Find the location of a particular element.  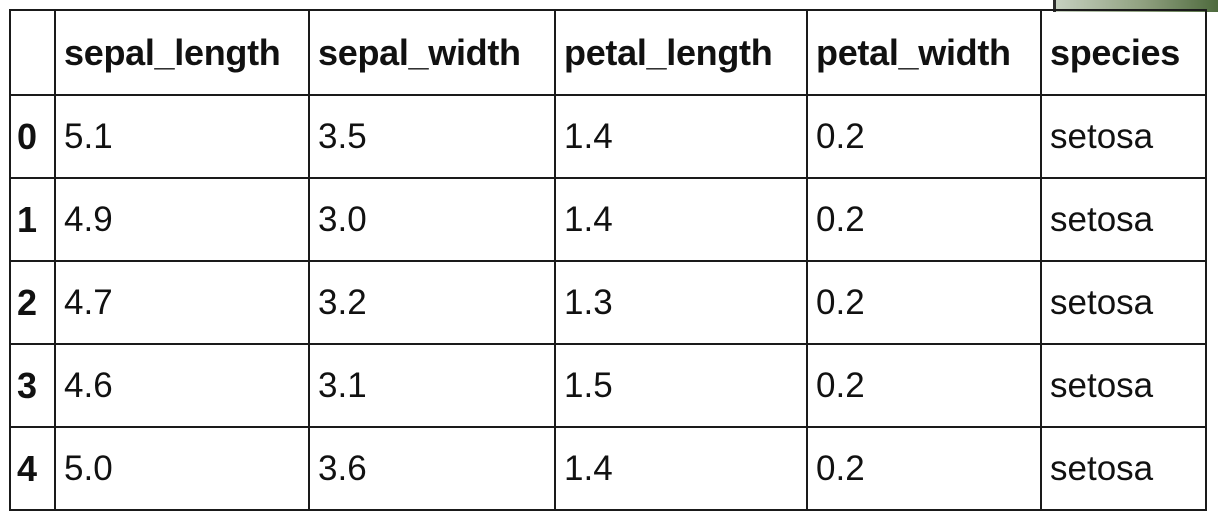

index-header is located at coordinates (32, 52).